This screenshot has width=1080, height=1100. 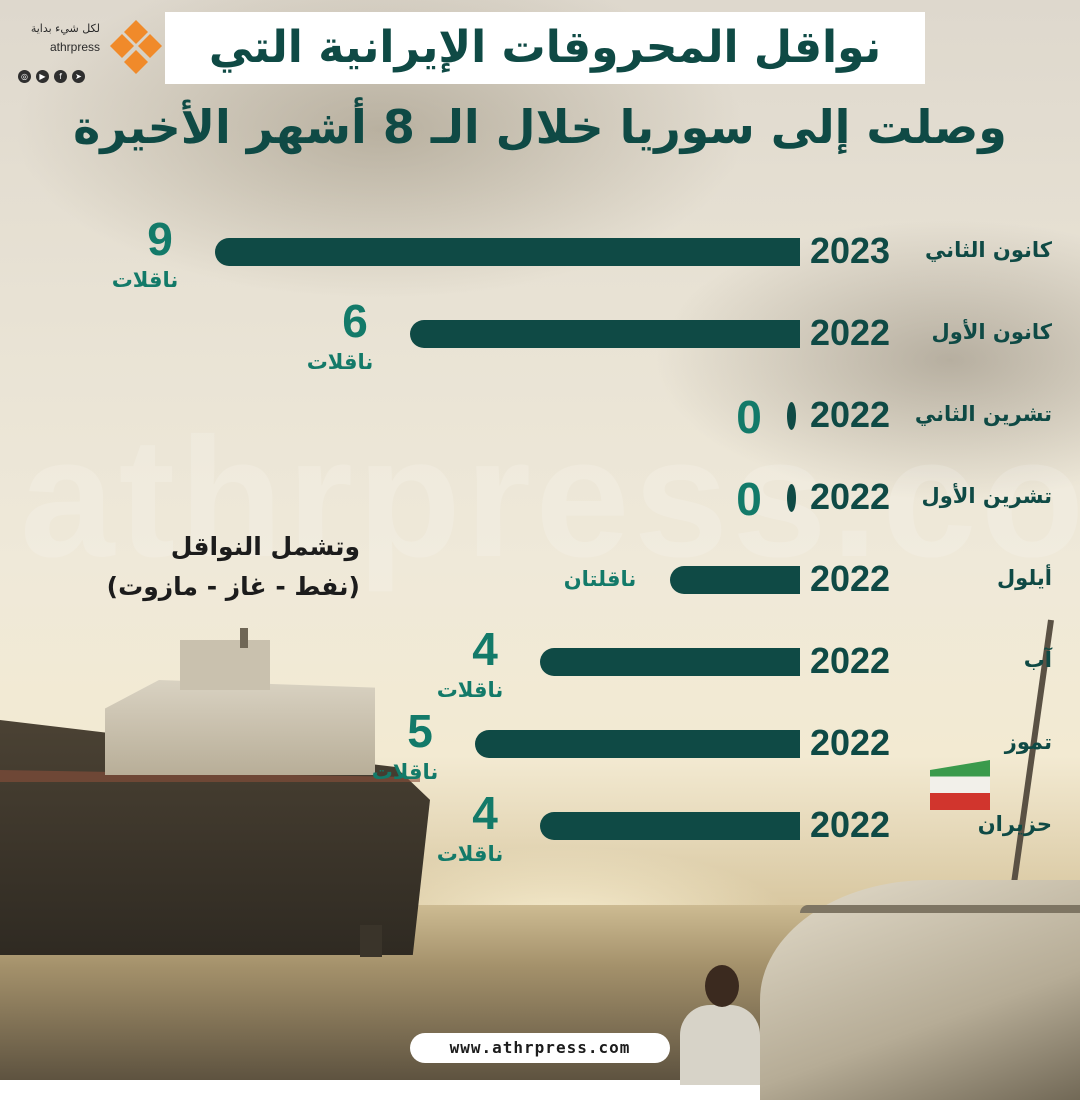 What do you see at coordinates (24, 76) in the screenshot?
I see `instagram-icon: ◎` at bounding box center [24, 76].